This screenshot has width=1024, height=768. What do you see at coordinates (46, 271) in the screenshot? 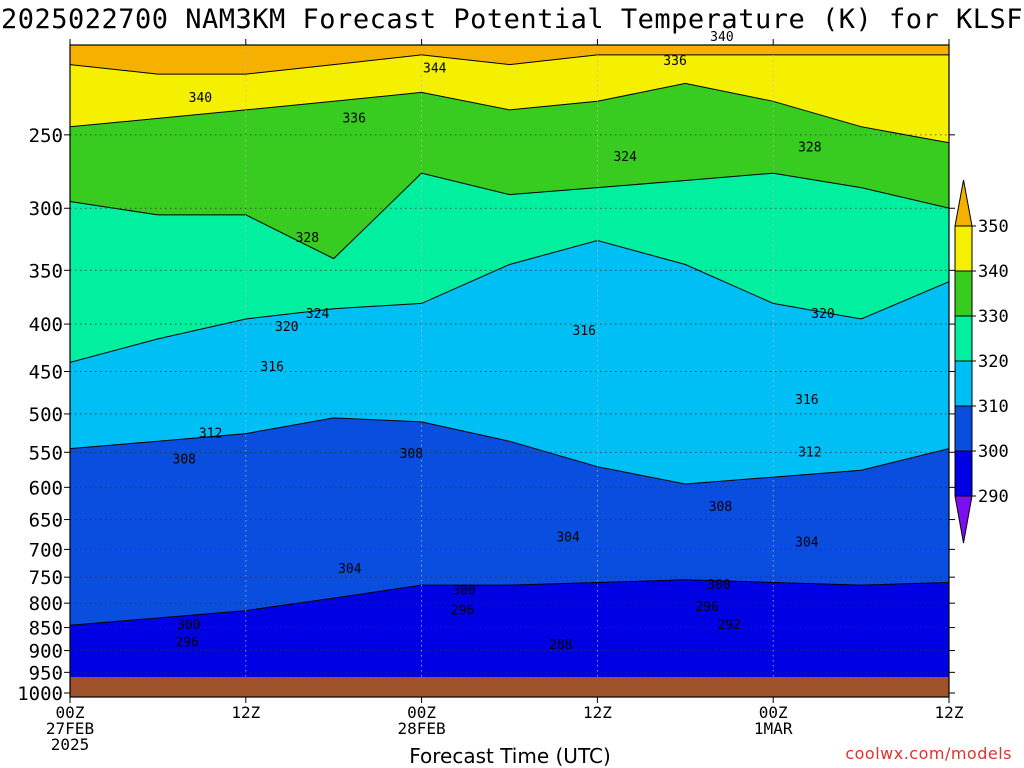
I see `y-tick-label: 350` at bounding box center [46, 271].